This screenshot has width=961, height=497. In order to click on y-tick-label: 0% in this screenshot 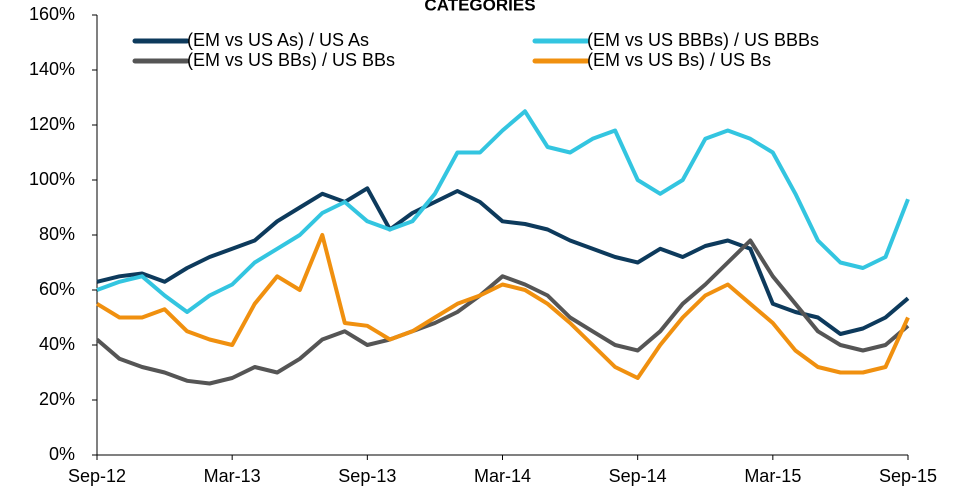, I will do `click(62, 454)`.